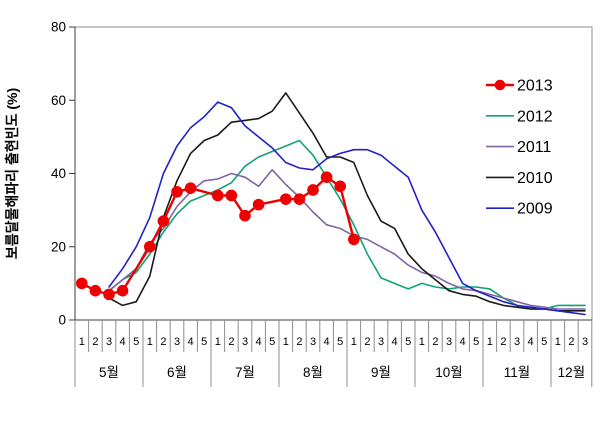 This screenshot has height=432, width=601. What do you see at coordinates (535, 178) in the screenshot?
I see `legend-label-2010: 2010` at bounding box center [535, 178].